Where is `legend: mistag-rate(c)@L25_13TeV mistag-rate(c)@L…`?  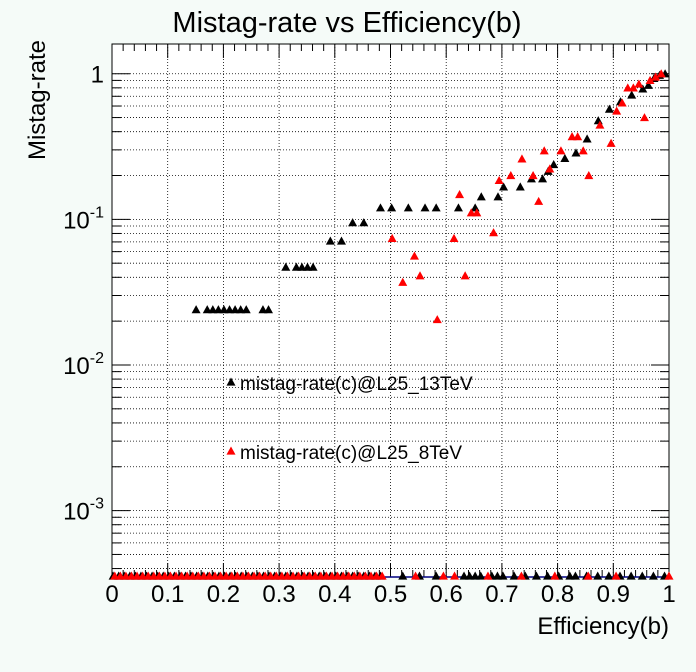 legend: mistag-rate(c)@L25_13TeV mistag-rate(c)@L… is located at coordinates (349, 419).